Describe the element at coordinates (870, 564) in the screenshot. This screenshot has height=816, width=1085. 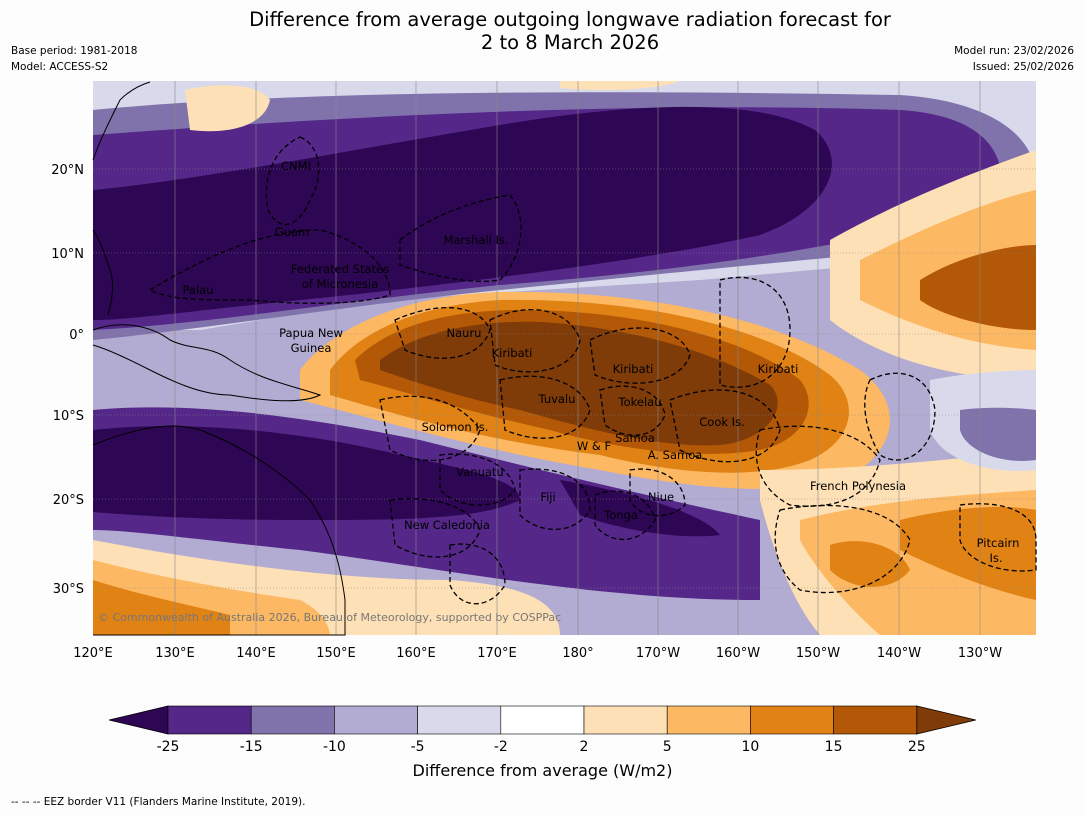
I see `field-se-patch` at that location.